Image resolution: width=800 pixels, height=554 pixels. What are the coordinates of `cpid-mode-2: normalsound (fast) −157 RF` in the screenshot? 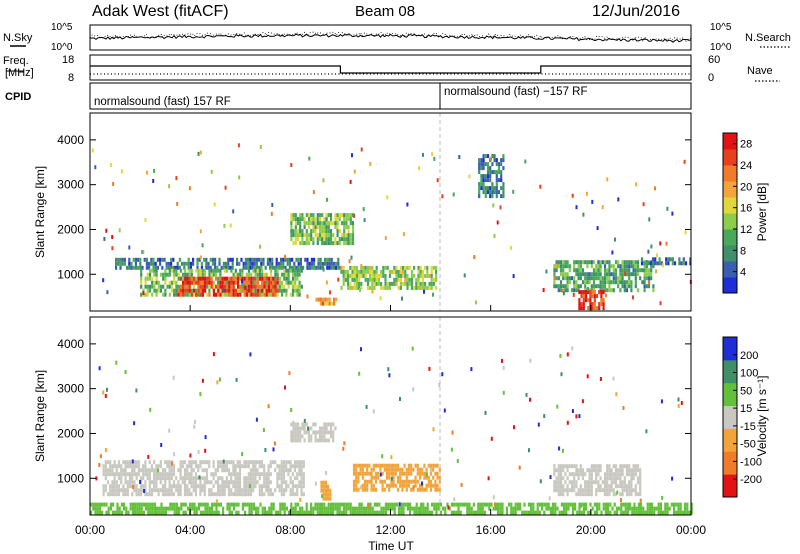 It's located at (516, 92).